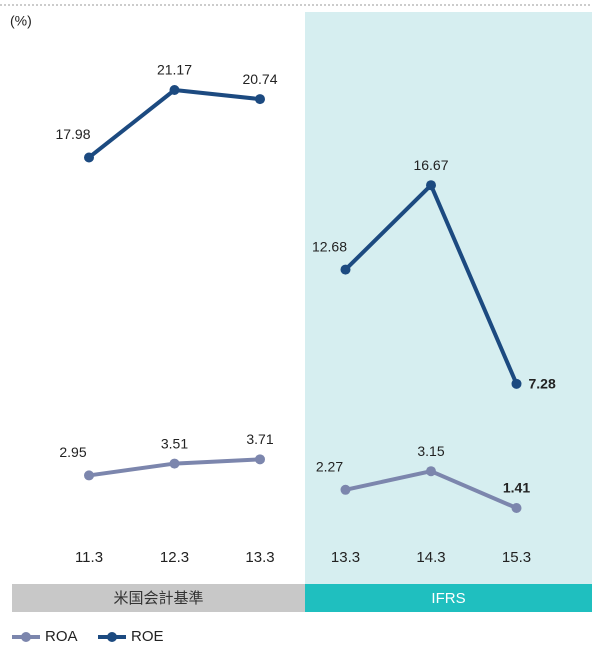  Describe the element at coordinates (61, 636) in the screenshot. I see `legend-label: ROA` at that location.